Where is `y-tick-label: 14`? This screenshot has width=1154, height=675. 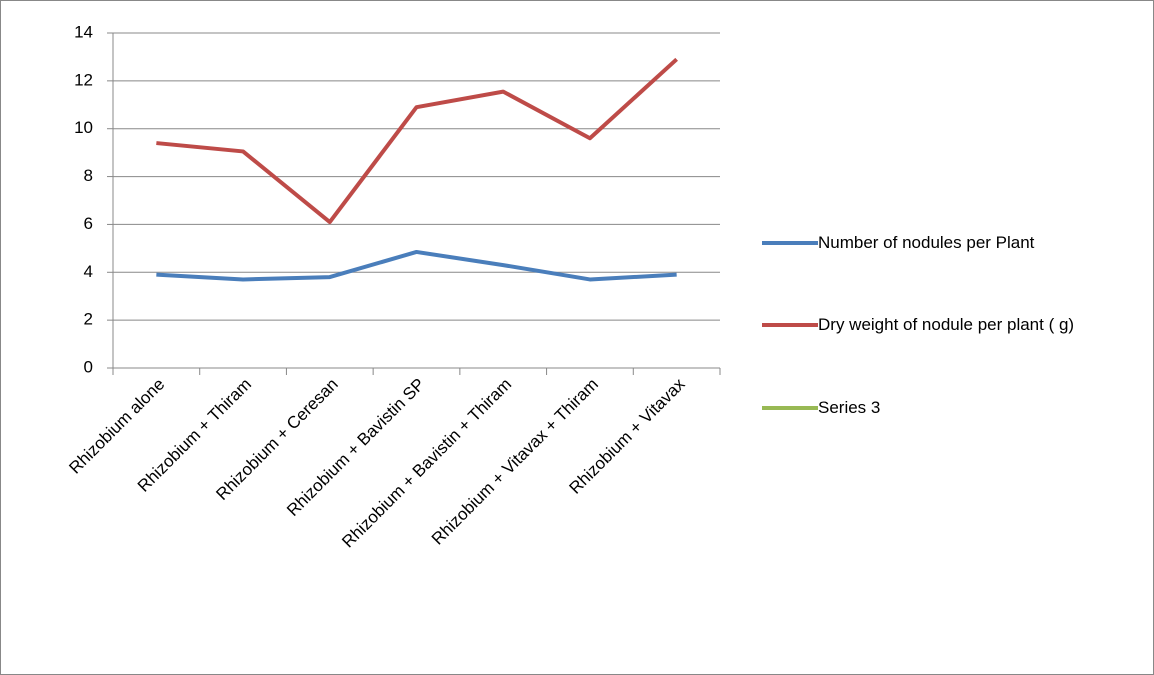 y-tick-label: 14 is located at coordinates (83, 31).